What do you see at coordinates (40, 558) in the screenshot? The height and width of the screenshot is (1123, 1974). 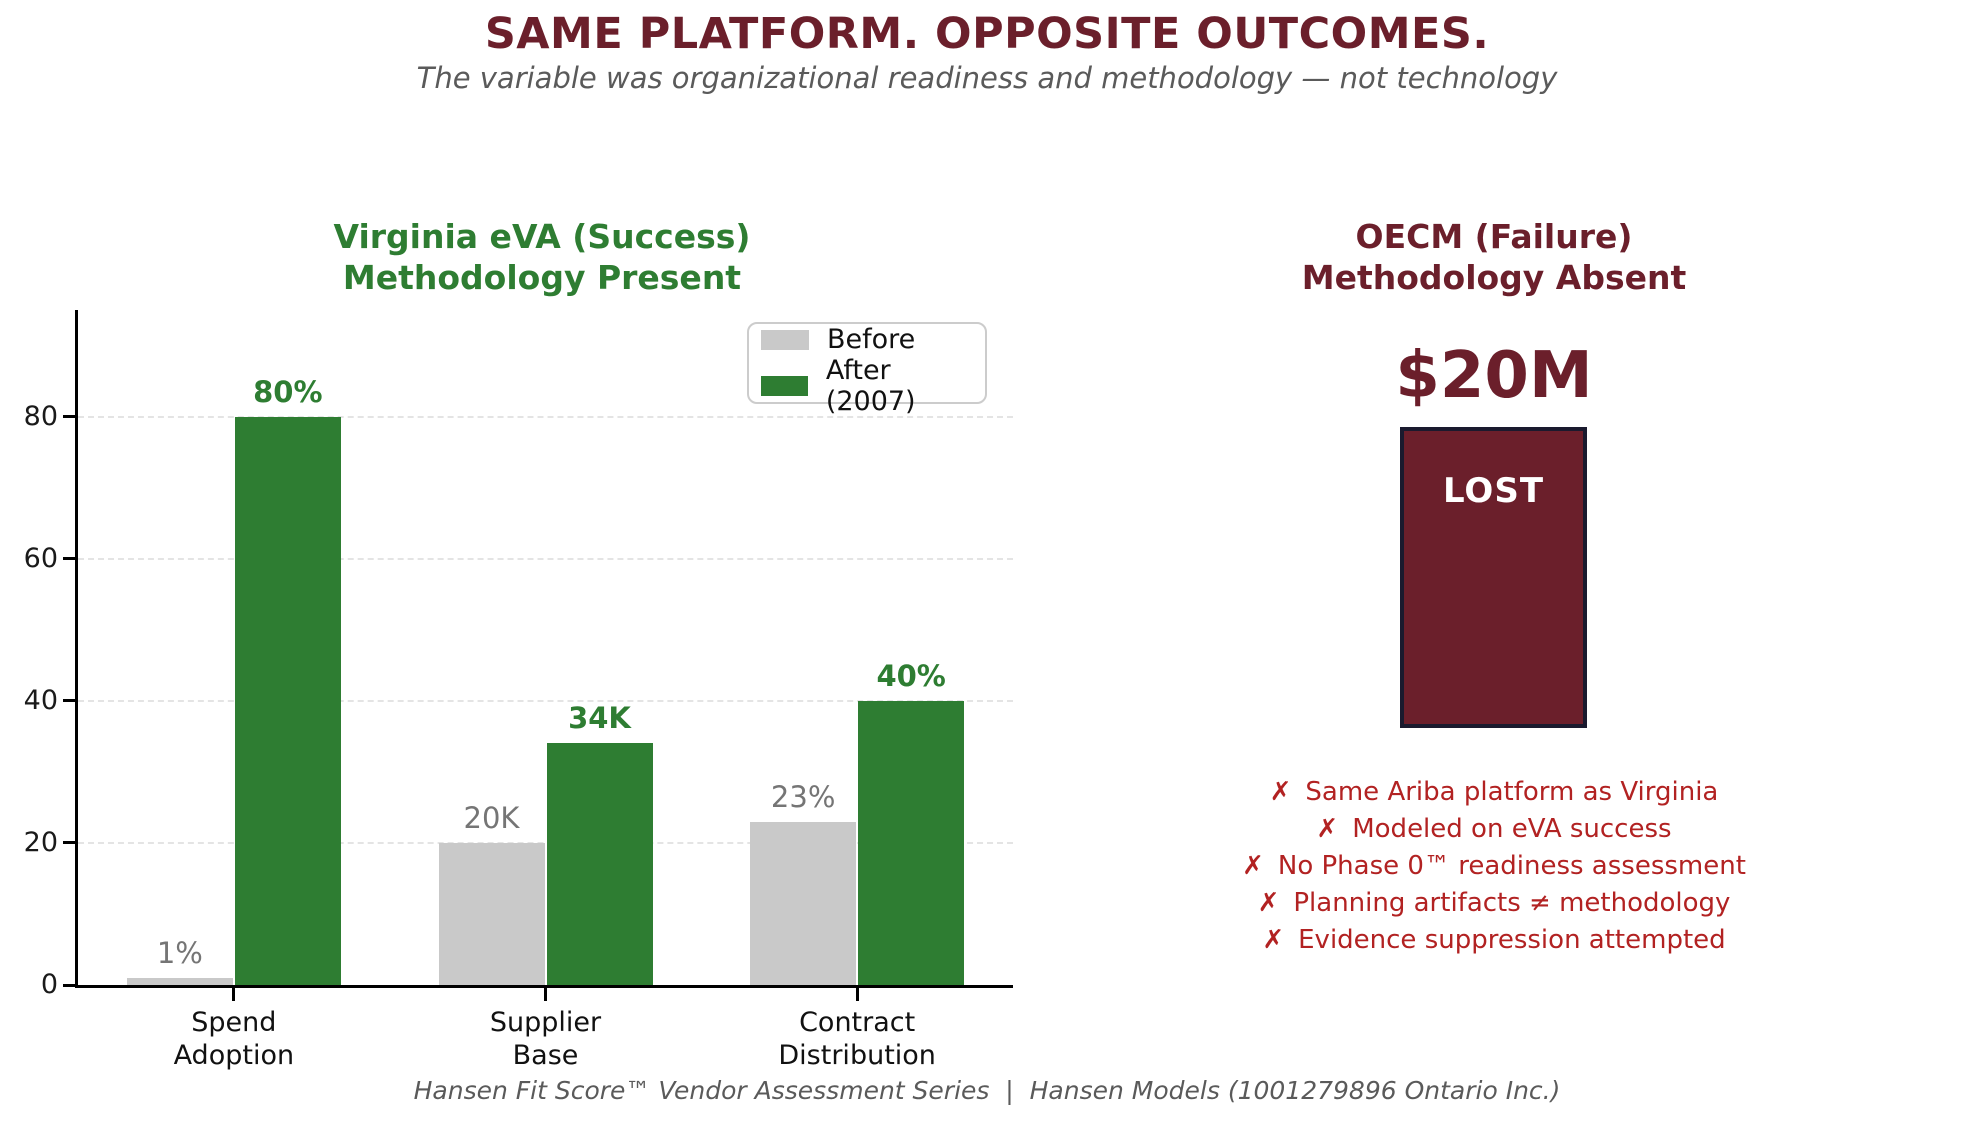 I see `y-axis-tick-label-60: 60` at bounding box center [40, 558].